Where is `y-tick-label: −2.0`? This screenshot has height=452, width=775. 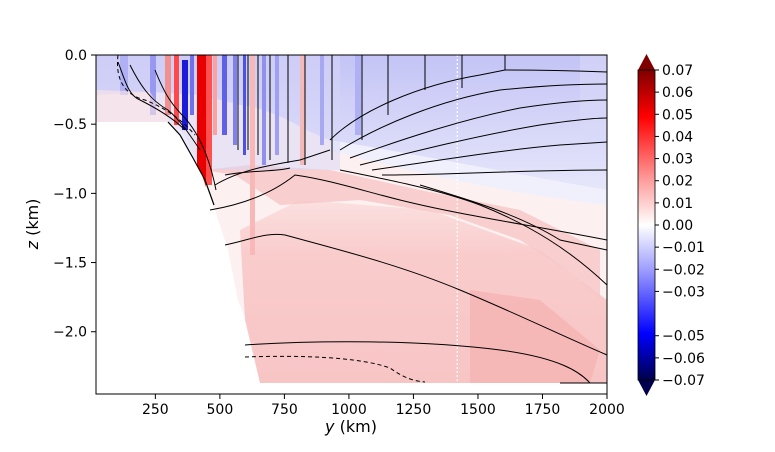
y-tick-label: −2.0 is located at coordinates (70, 333).